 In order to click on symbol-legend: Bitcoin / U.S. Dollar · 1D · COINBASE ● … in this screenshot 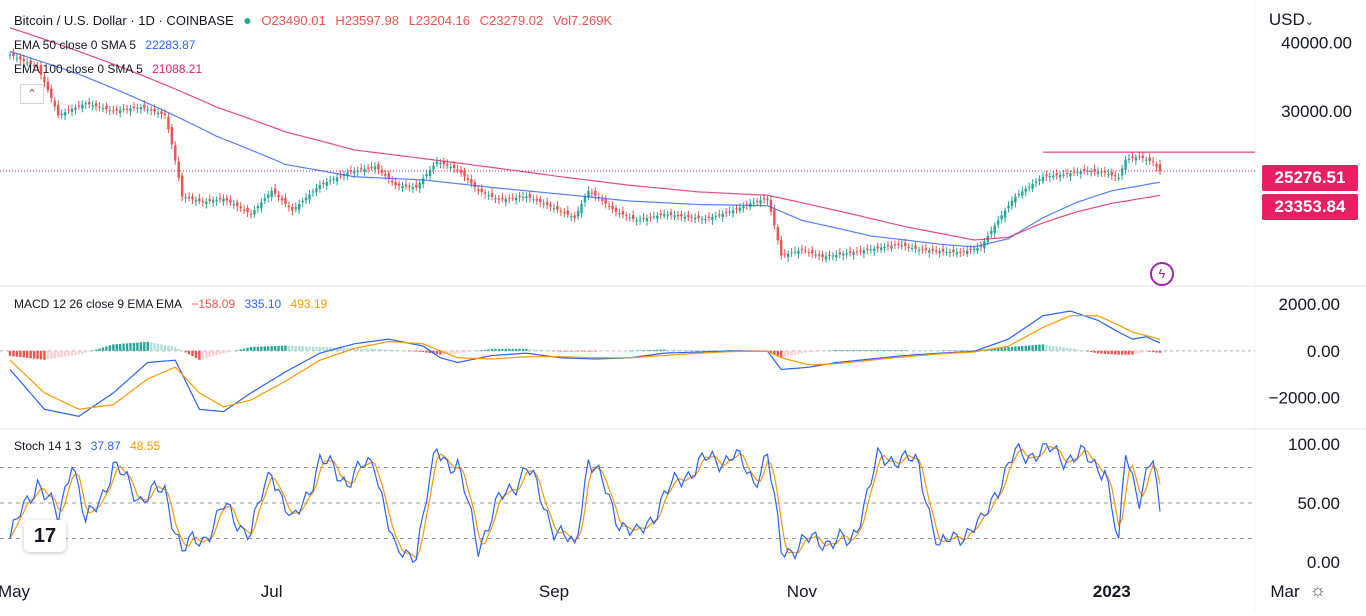, I will do `click(316, 20)`.